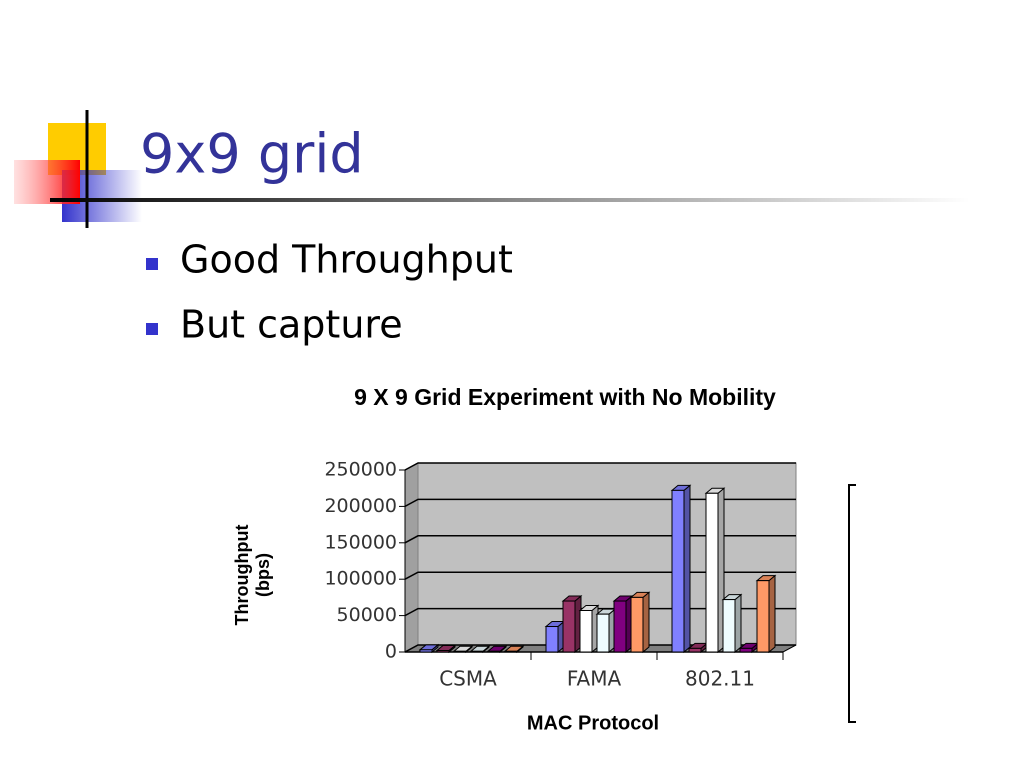 This screenshot has width=1024, height=768. What do you see at coordinates (360, 470) in the screenshot?
I see `y-tick-label: 250000` at bounding box center [360, 470].